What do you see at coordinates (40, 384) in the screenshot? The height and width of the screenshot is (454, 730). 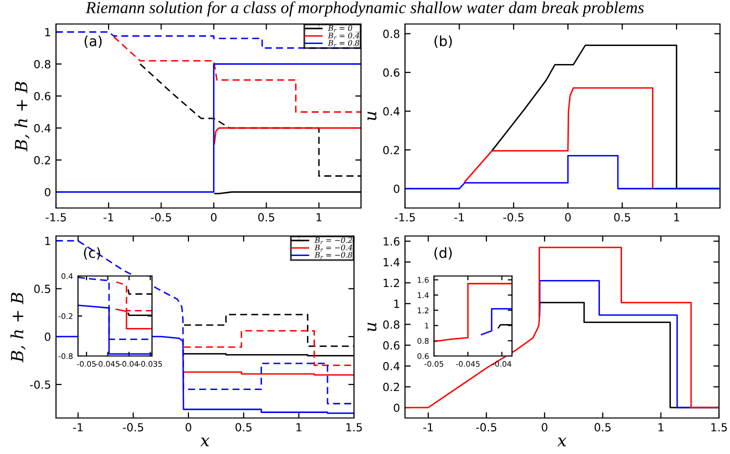 I see `y-tick-label: -0.5` at bounding box center [40, 384].